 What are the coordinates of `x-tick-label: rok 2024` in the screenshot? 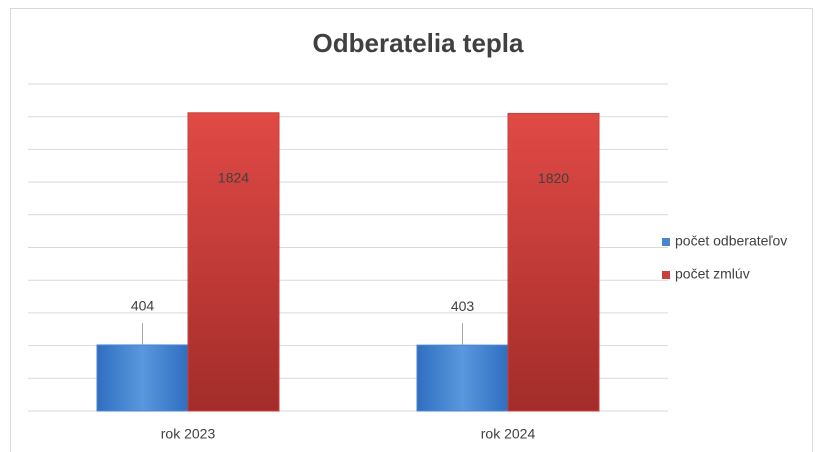 It's located at (508, 434).